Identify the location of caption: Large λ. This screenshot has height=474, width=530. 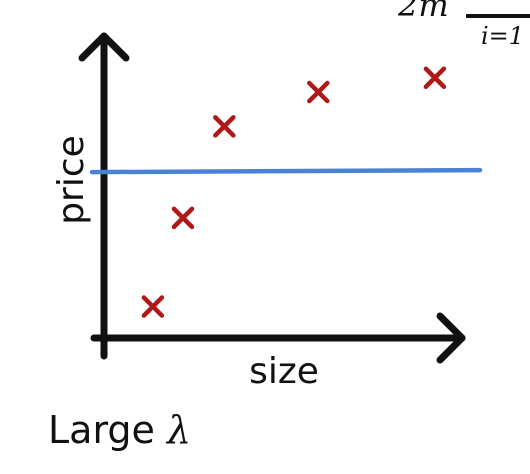
(119, 430).